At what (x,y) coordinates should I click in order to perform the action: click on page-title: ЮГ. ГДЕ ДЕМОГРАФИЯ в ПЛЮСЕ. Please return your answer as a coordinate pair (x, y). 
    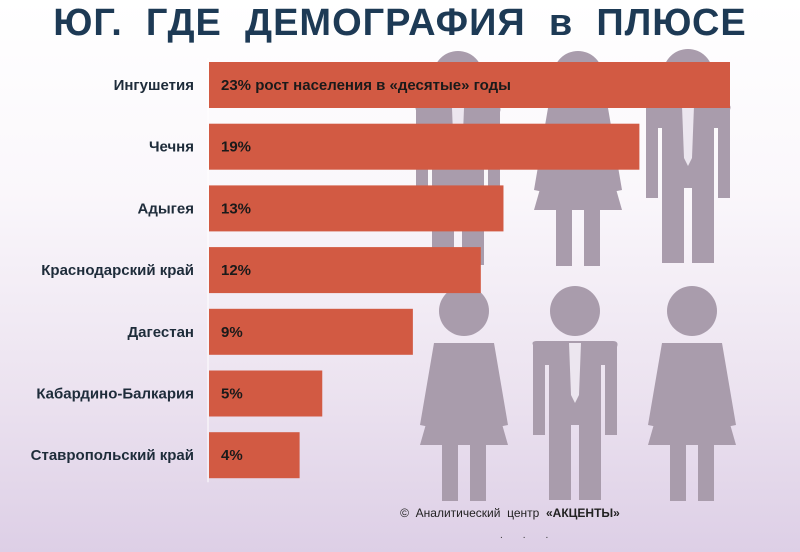
    Looking at the image, I should click on (400, 23).